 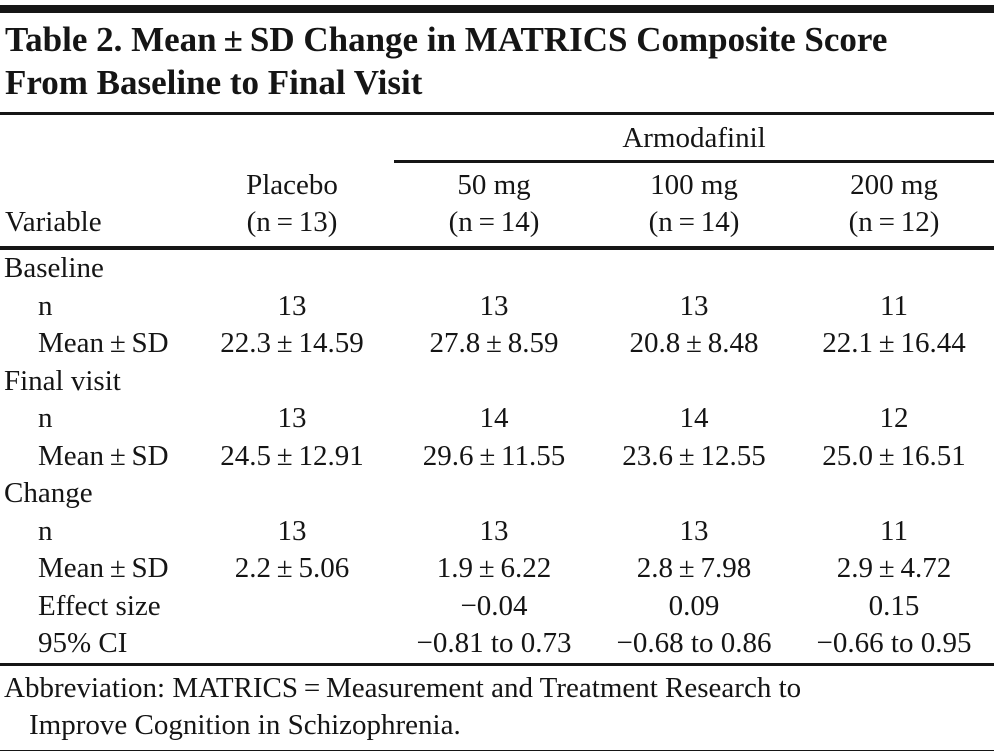 I want to click on cell: 1.9 ± 6.22, so click(x=494, y=568).